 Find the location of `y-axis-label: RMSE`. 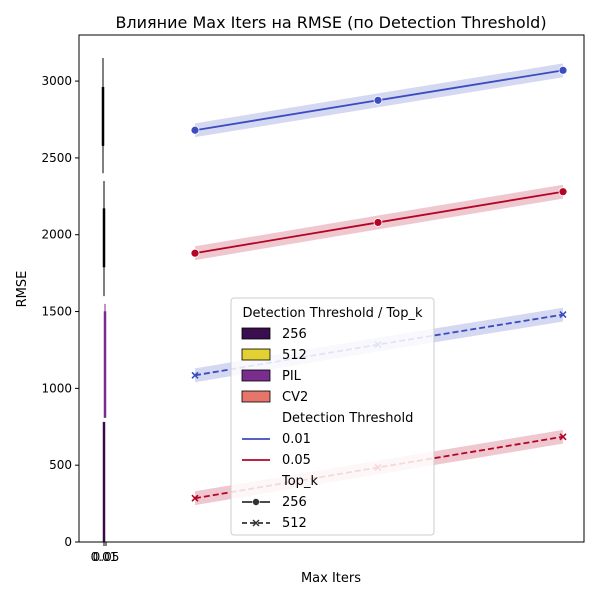

y-axis-label: RMSE is located at coordinates (22, 289).